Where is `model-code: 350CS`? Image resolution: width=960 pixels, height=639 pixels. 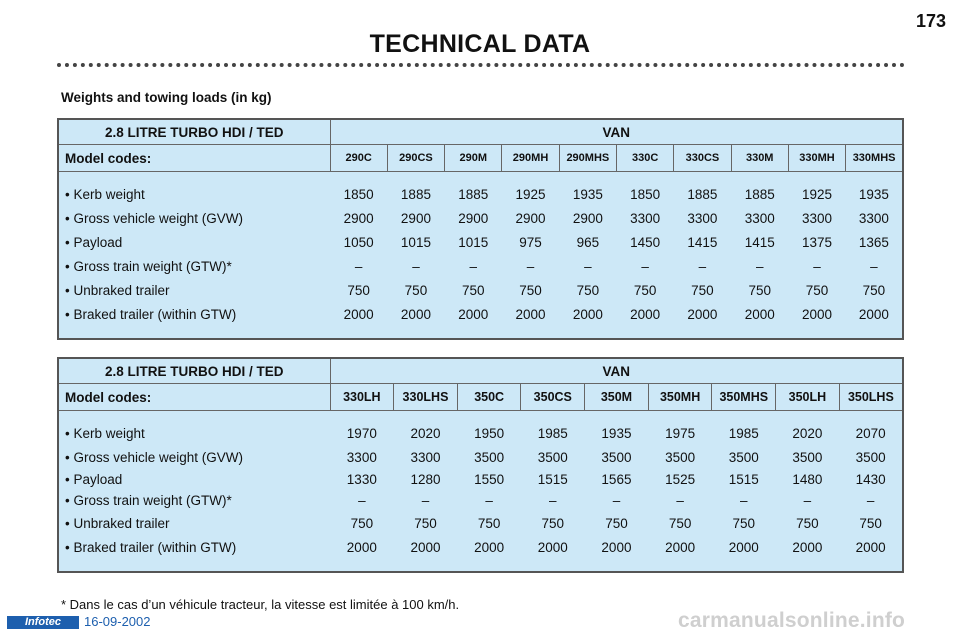 model-code: 350CS is located at coordinates (552, 397).